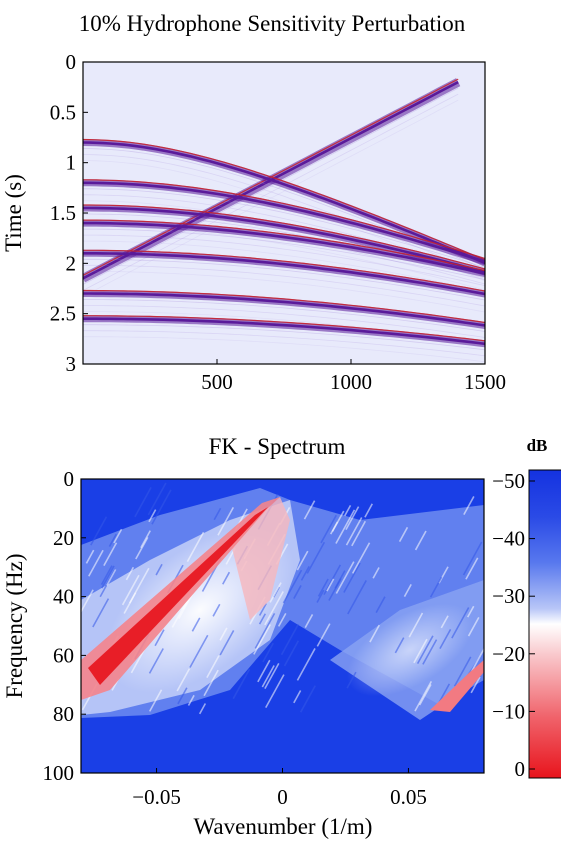 This screenshot has width=561, height=844. What do you see at coordinates (526, 608) in the screenshot?
I see `colorbar: dB −50 −40 −30 −20 −10 0` at bounding box center [526, 608].